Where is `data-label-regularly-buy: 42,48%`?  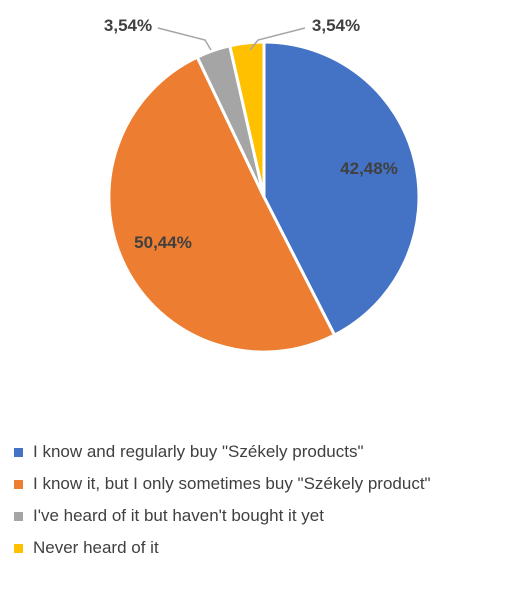 data-label-regularly-buy: 42,48% is located at coordinates (369, 168).